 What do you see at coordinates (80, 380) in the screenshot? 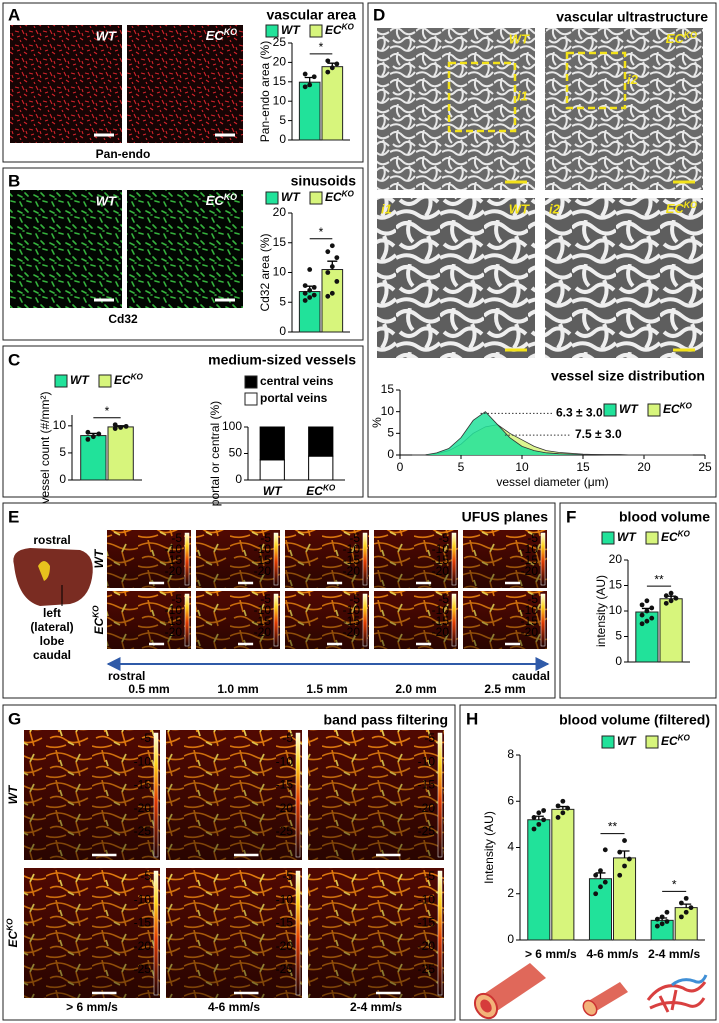
I see `legend-label: WT` at bounding box center [80, 380].